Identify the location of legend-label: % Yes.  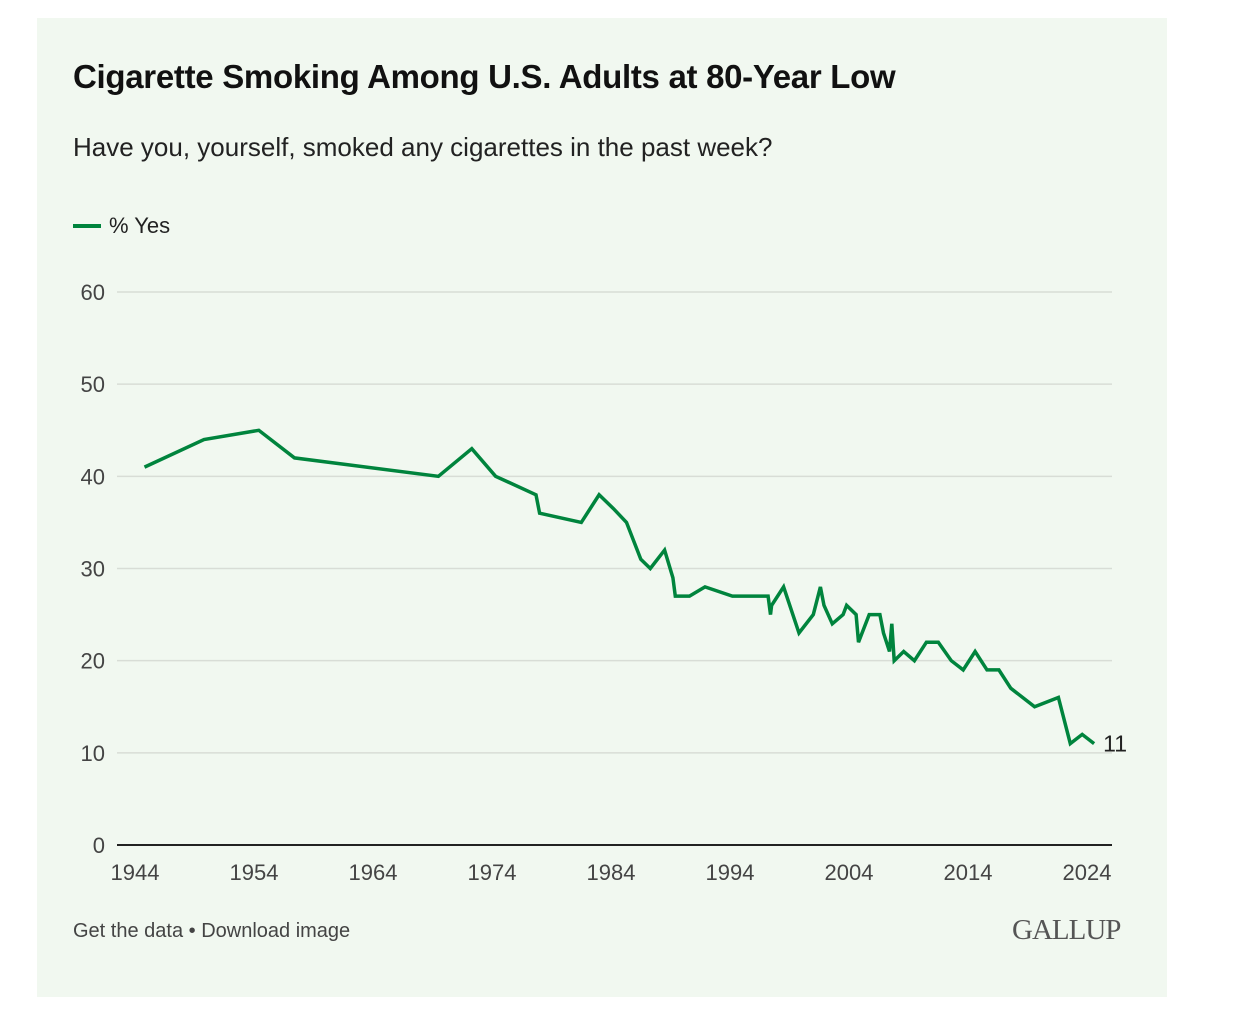
(140, 225).